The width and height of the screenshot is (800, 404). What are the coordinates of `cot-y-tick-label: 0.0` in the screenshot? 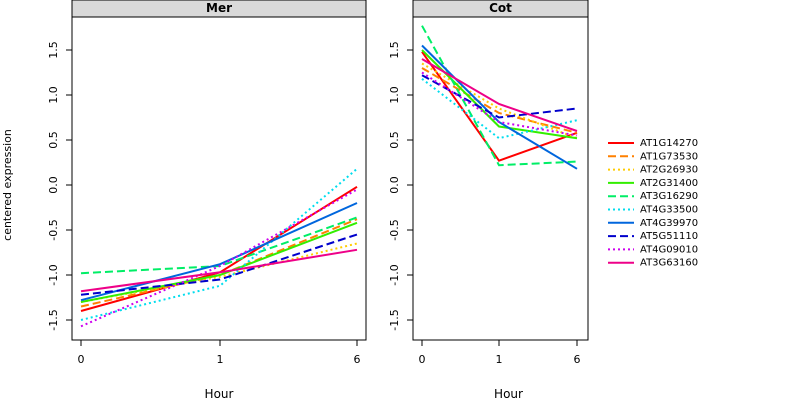 It's located at (394, 185).